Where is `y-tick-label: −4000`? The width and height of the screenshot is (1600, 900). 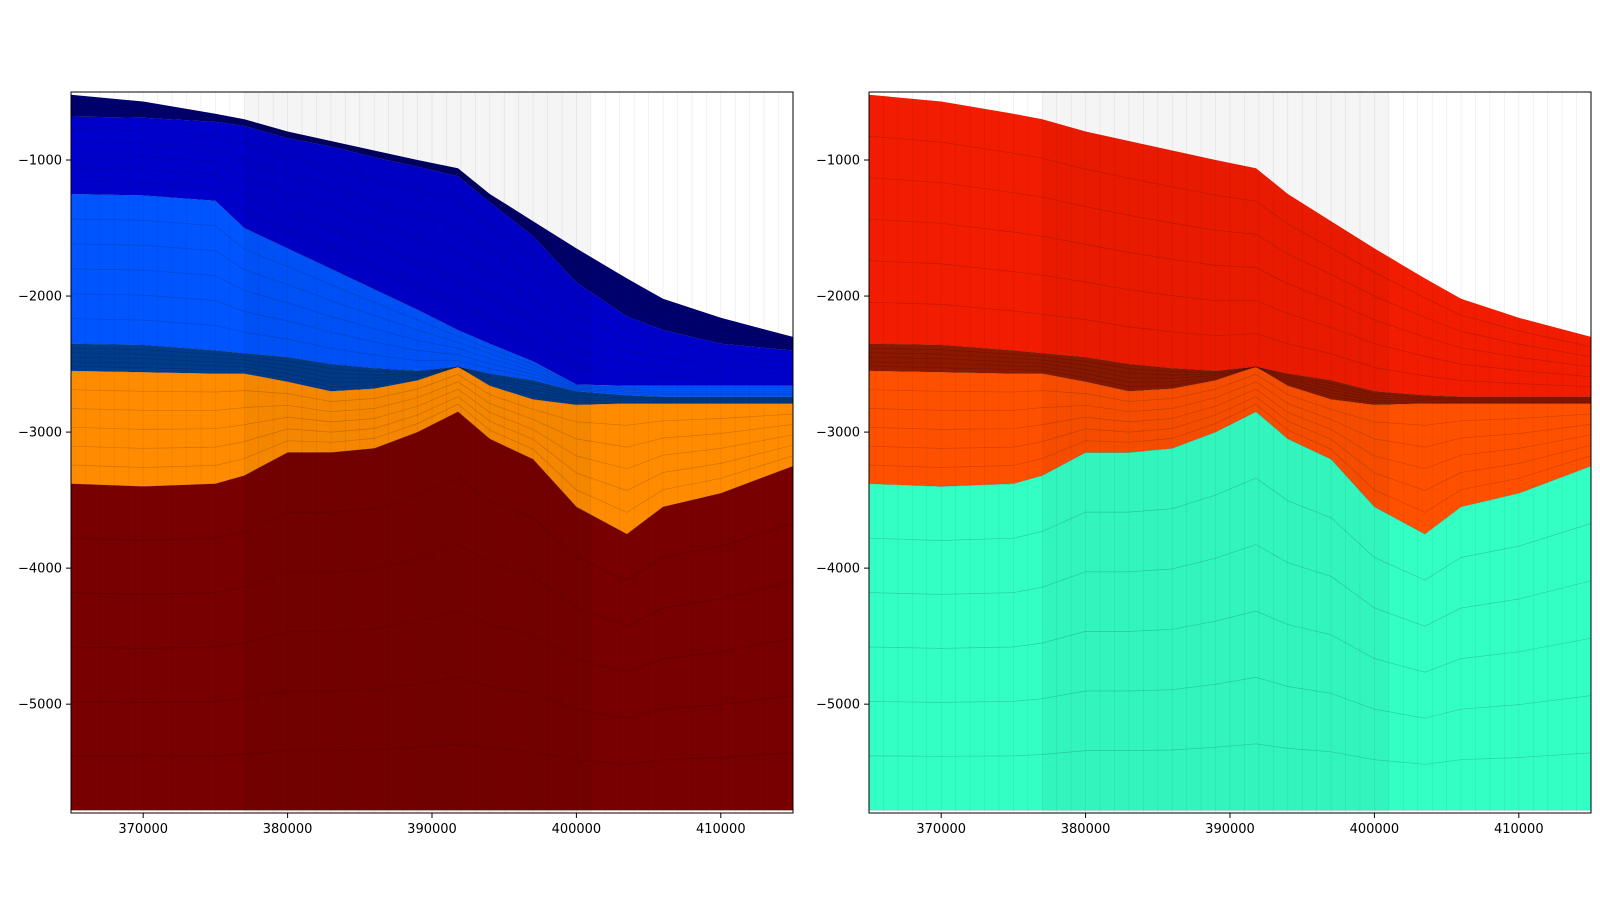
y-tick-label: −4000 is located at coordinates (40, 569).